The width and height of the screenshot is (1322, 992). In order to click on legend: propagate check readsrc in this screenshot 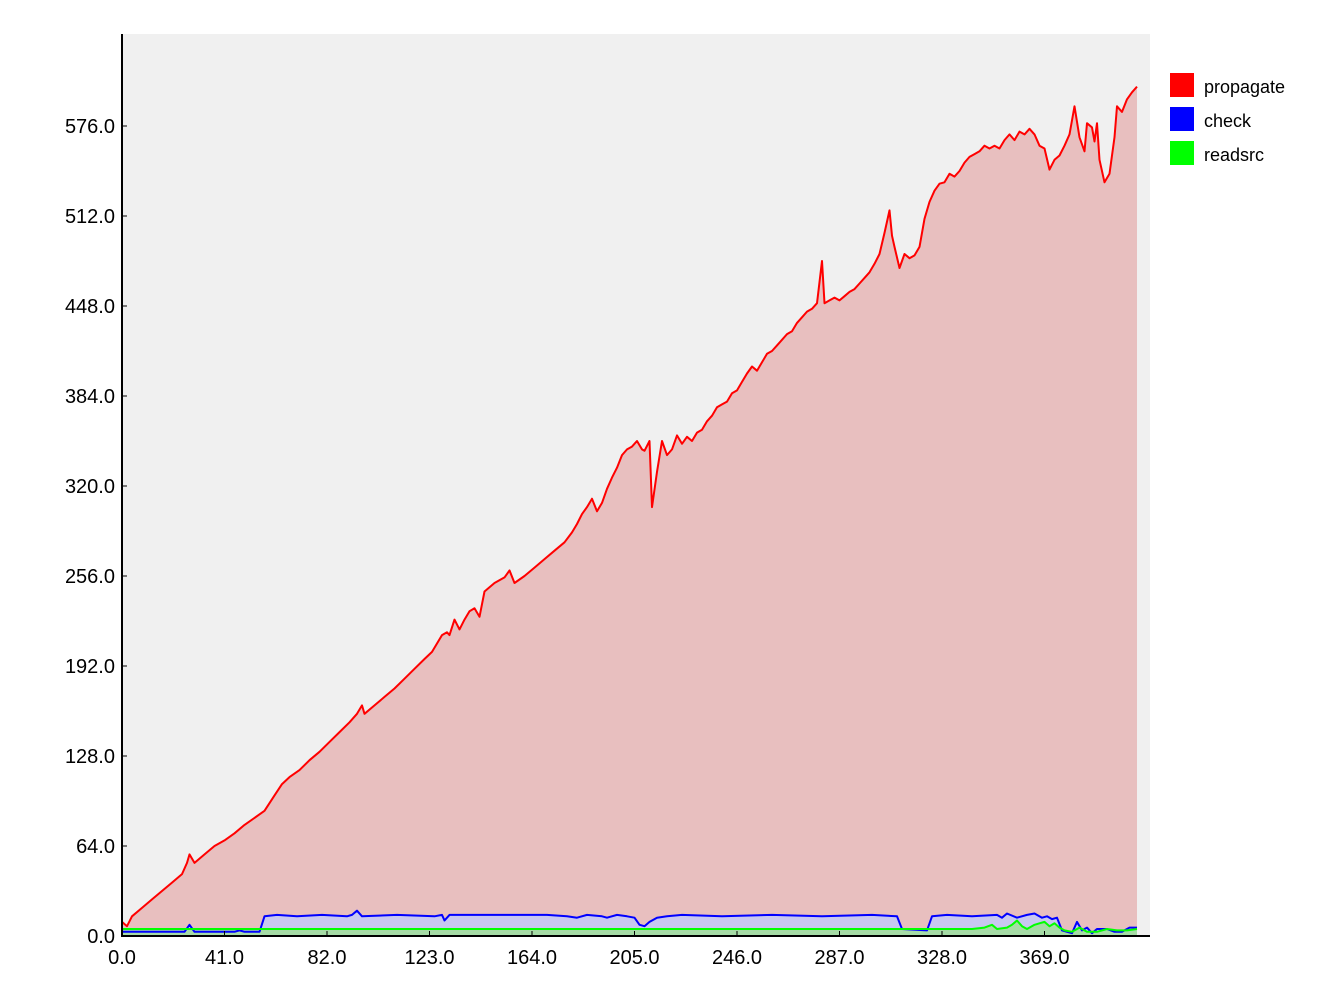, I will do `click(1227, 119)`.